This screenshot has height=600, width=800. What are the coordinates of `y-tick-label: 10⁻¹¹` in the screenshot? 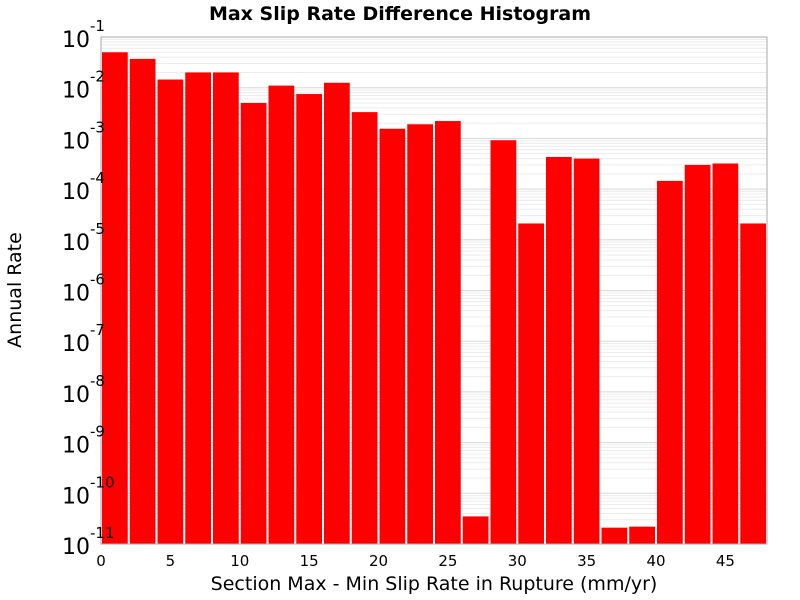 It's located at (88, 542).